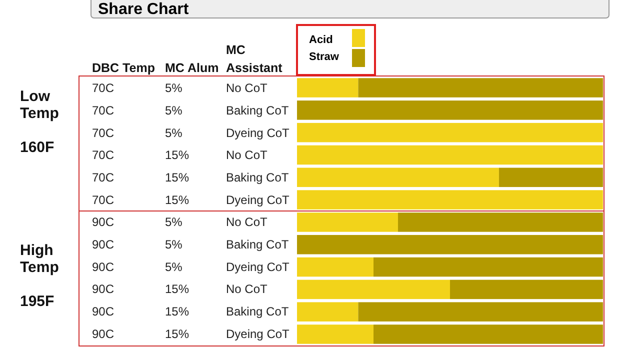  I want to click on text: DBC Temp, so click(124, 68).